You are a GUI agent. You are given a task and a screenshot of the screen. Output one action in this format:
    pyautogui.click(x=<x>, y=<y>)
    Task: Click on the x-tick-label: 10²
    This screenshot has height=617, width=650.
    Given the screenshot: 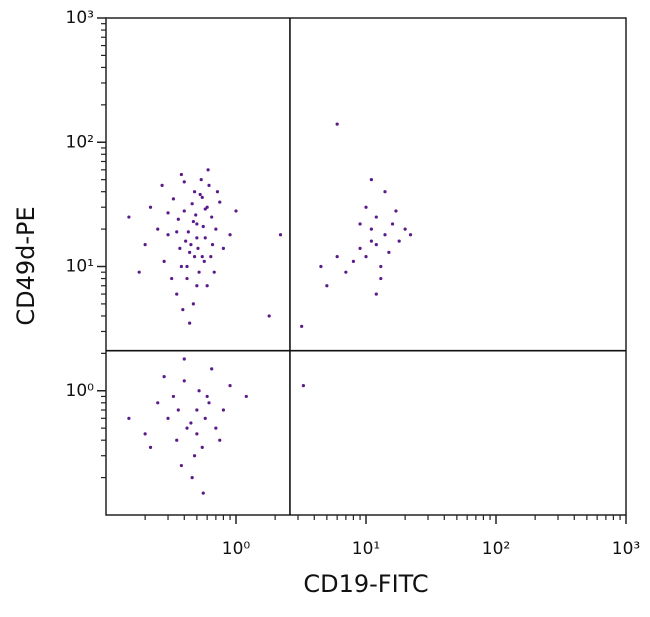 What is the action you would take?
    pyautogui.click(x=496, y=549)
    